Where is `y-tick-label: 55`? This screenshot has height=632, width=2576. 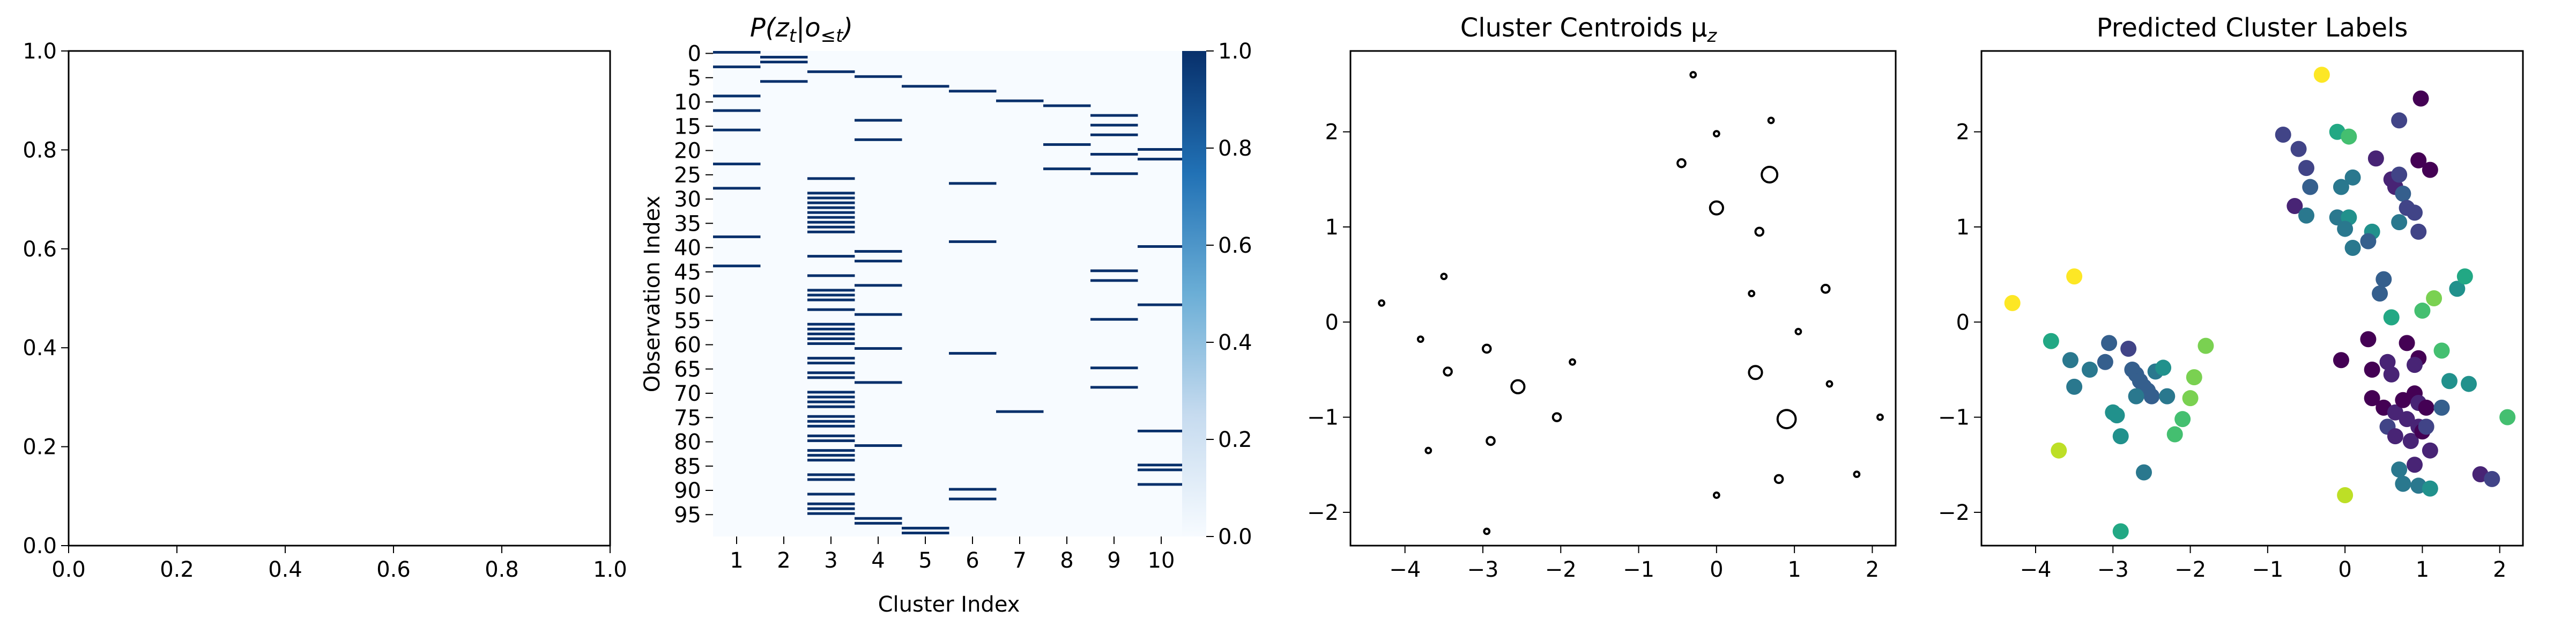 y-tick-label: 55 is located at coordinates (688, 320).